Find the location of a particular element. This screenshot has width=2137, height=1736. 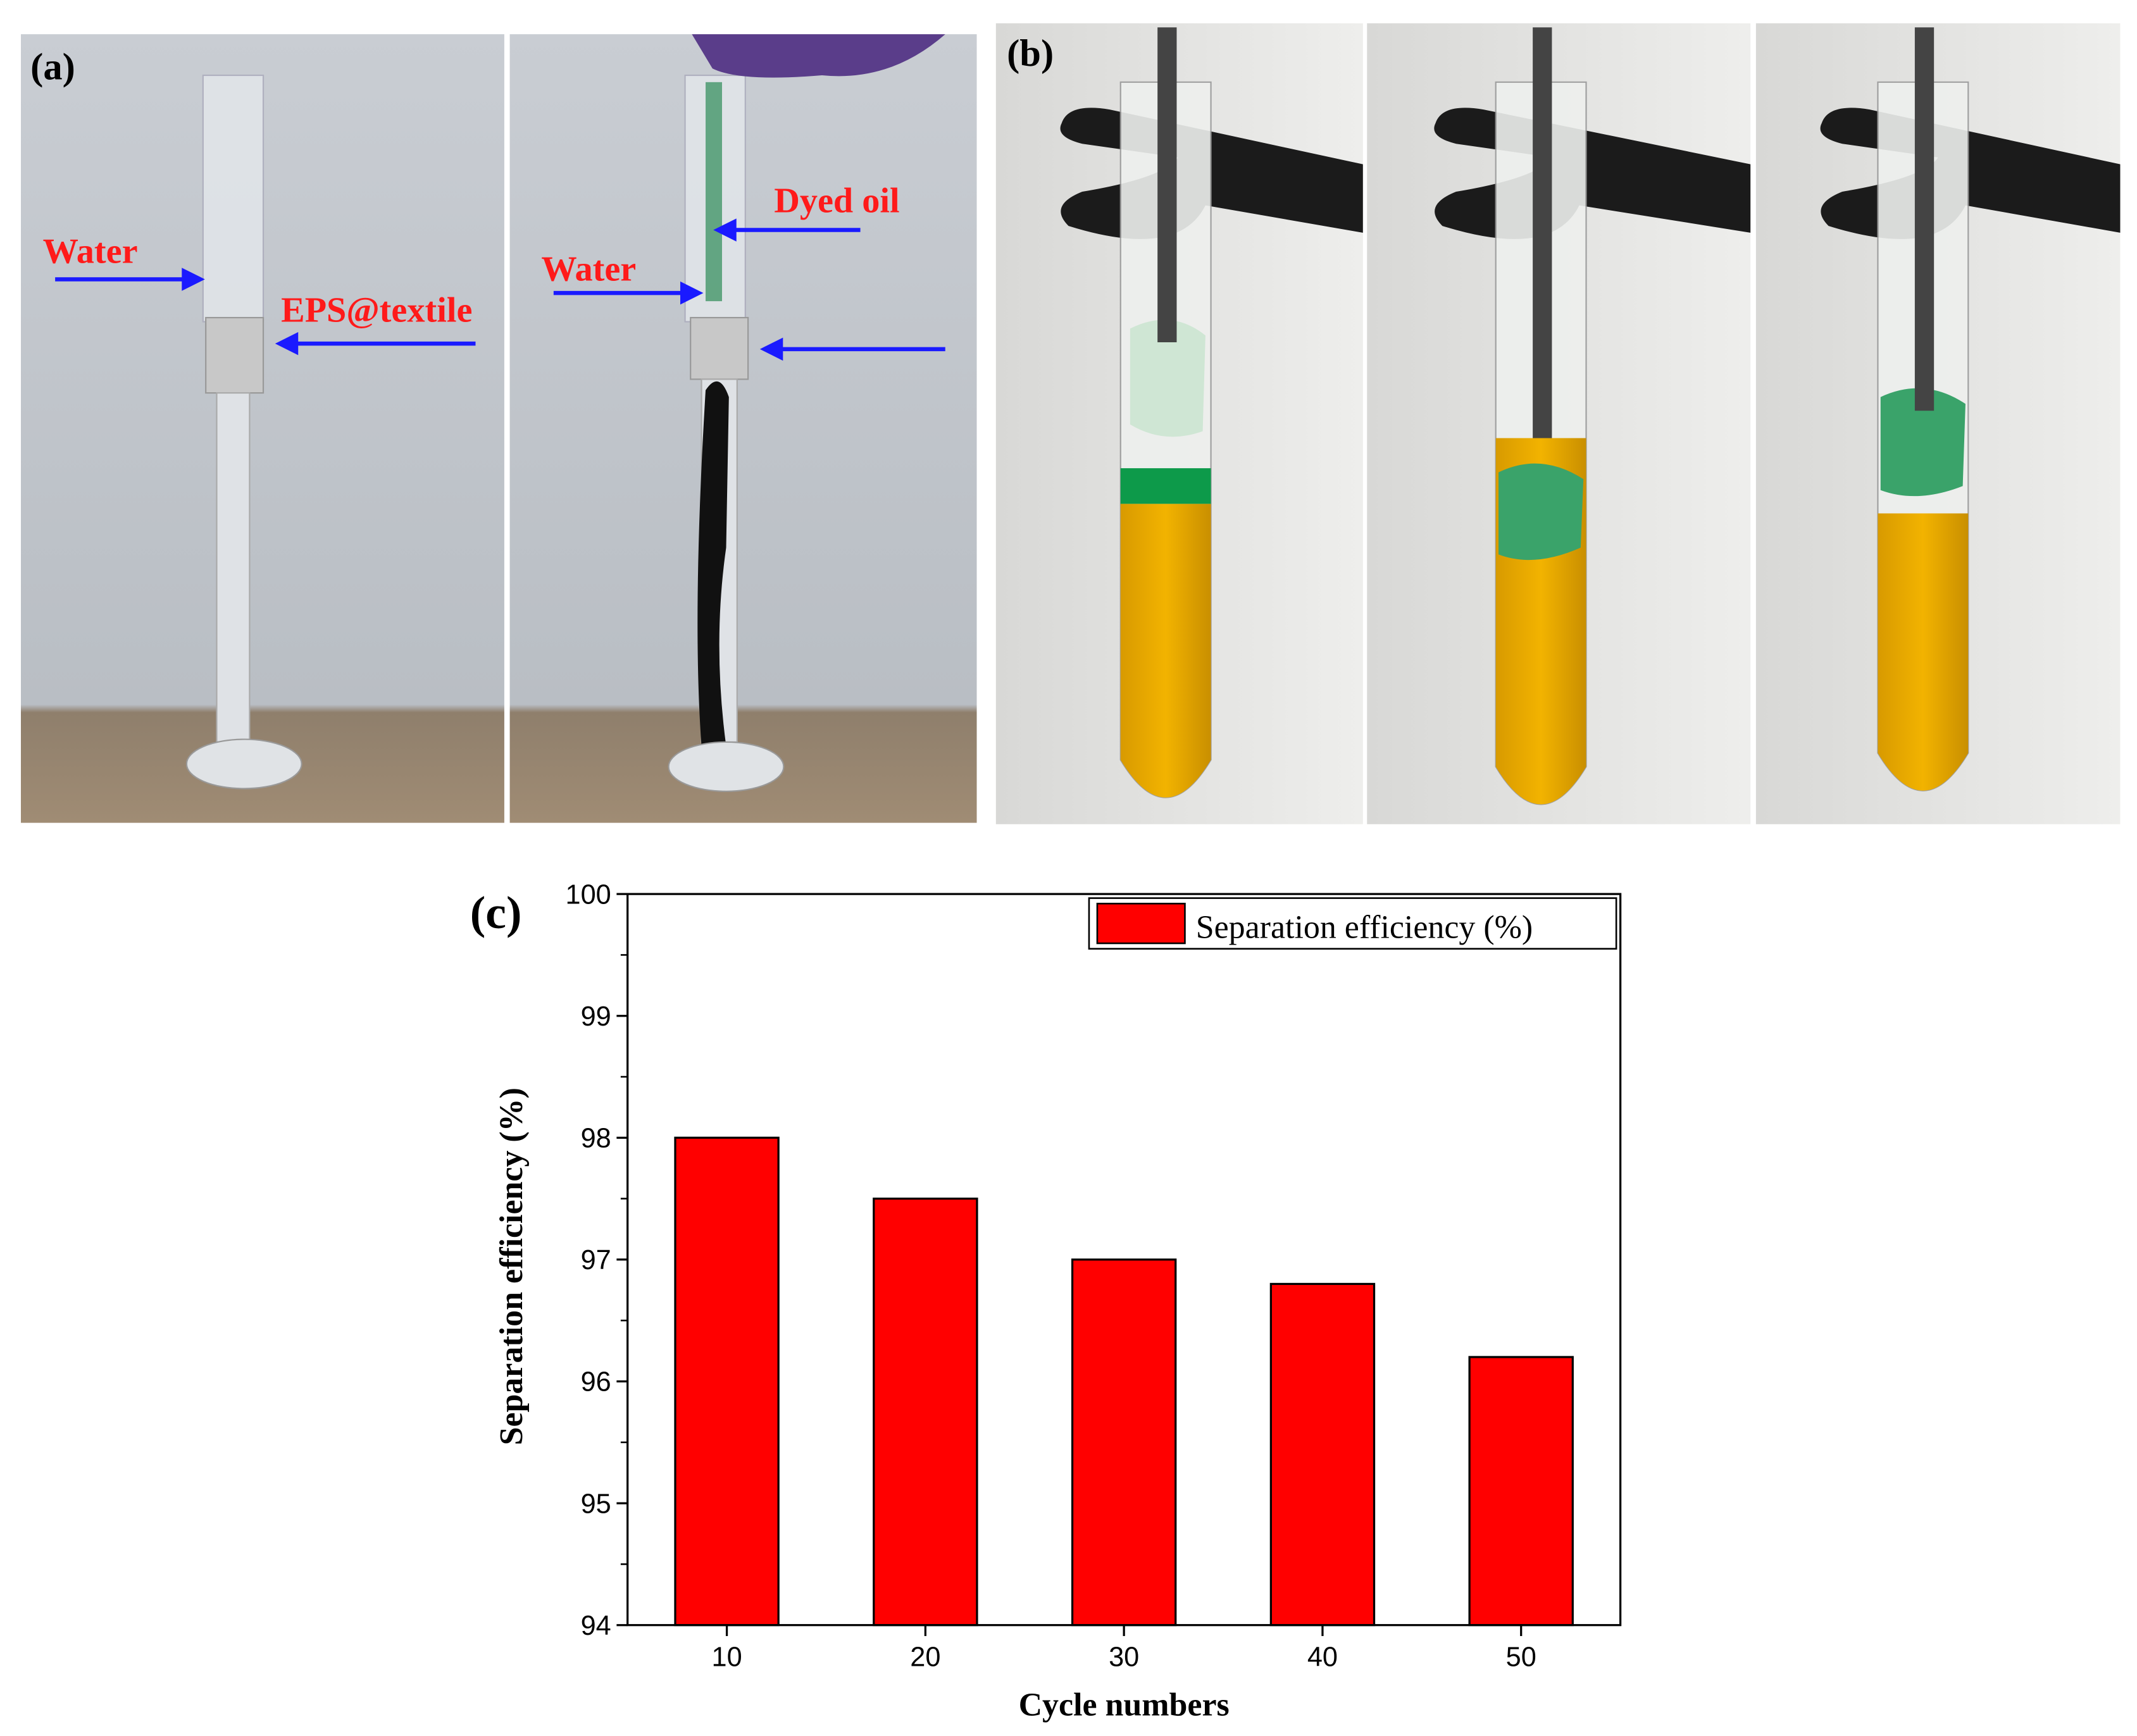

panel-label: (c) is located at coordinates (496, 912).